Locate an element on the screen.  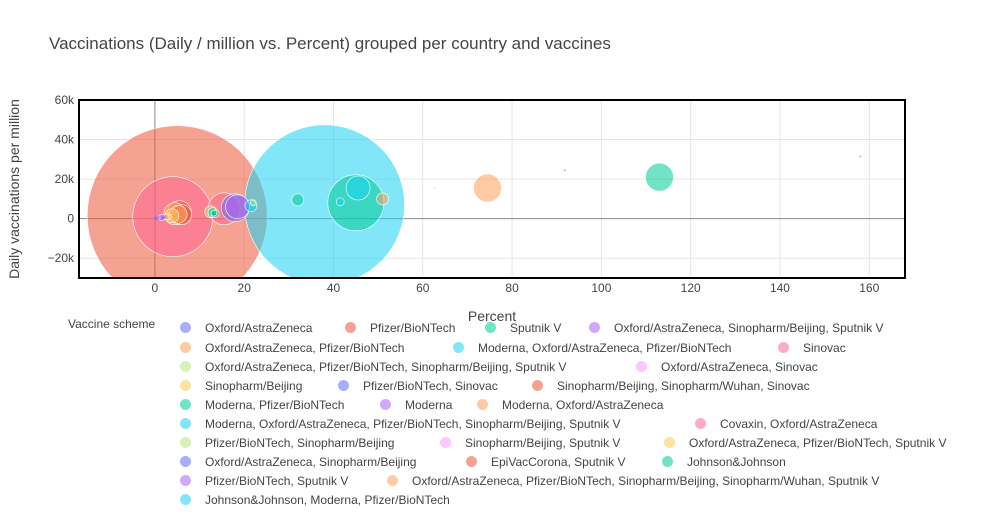
legend-label: Moderna, Pfizer/BioNTech is located at coordinates (275, 404).